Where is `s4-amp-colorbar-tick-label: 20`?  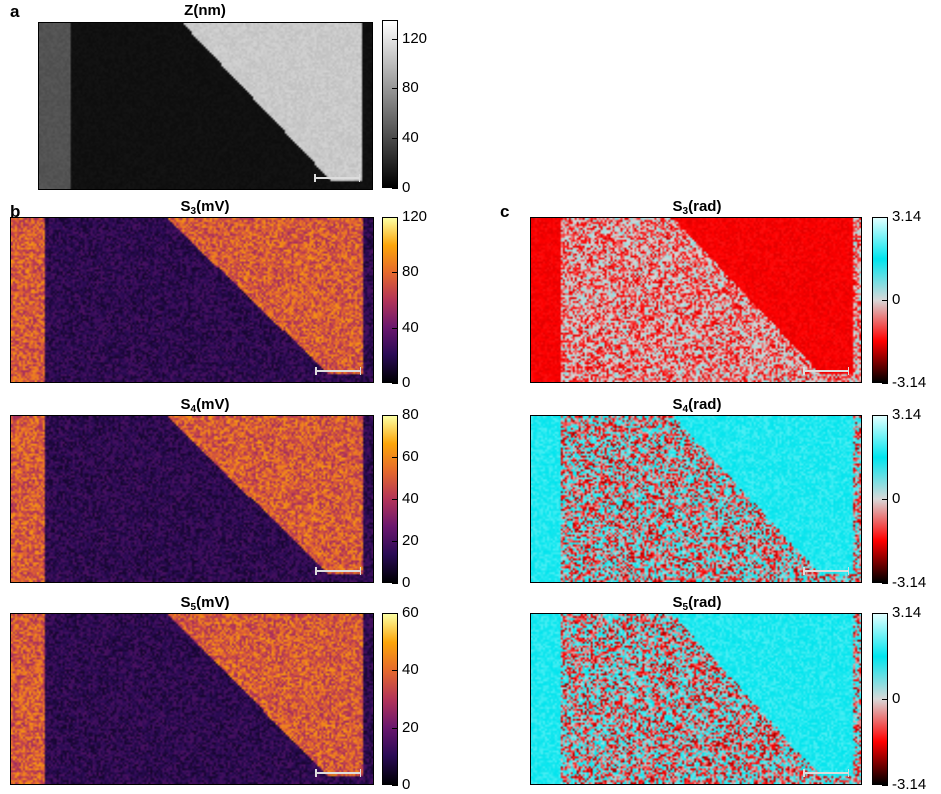
s4-amp-colorbar-tick-label: 20 is located at coordinates (410, 540).